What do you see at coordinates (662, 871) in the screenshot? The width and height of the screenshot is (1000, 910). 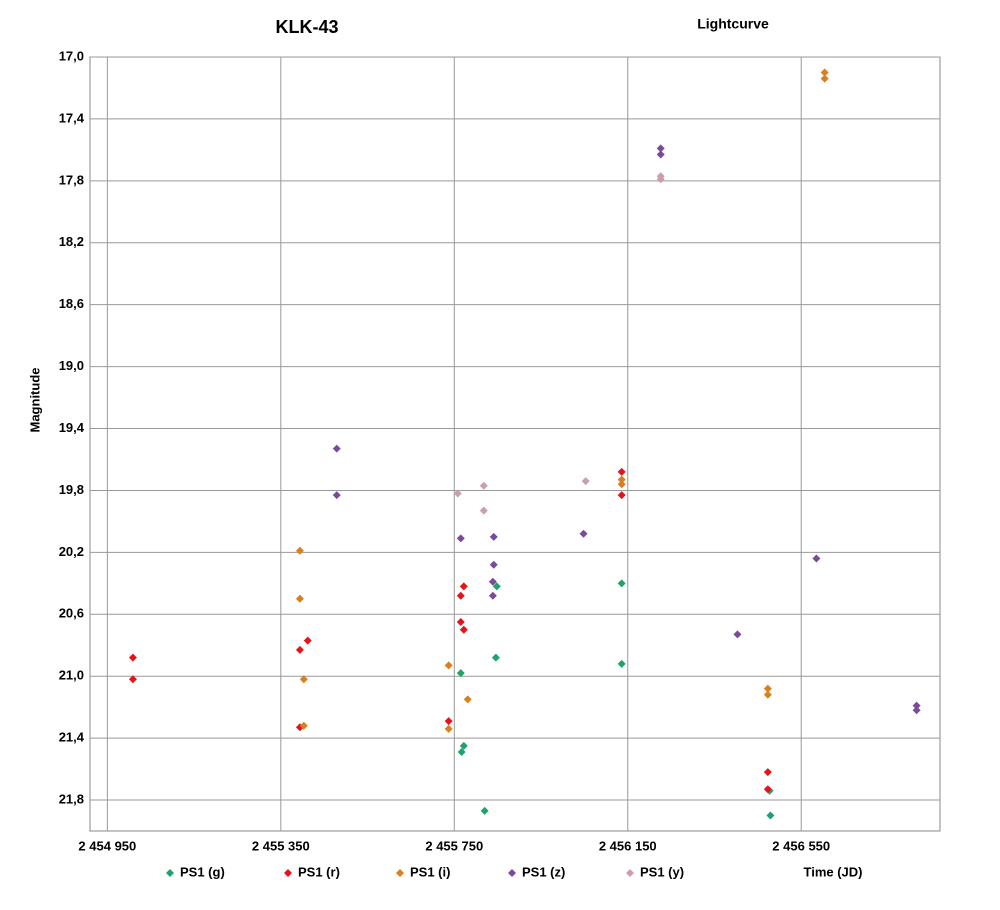 I see `legend-label: PS1 (y)` at bounding box center [662, 871].